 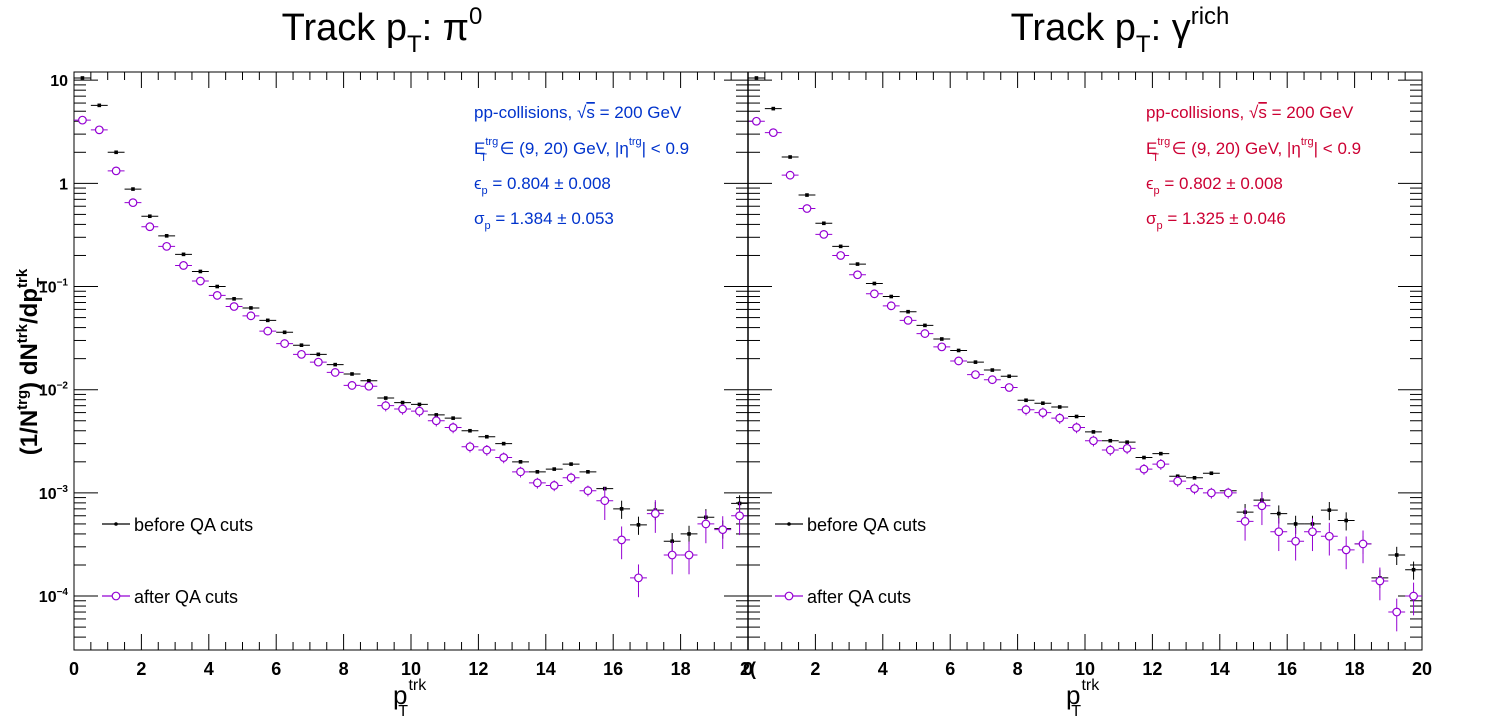 What do you see at coordinates (578, 112) in the screenshot?
I see `left-ann-collisions: pp-collisions, √s = 200 GeV` at bounding box center [578, 112].